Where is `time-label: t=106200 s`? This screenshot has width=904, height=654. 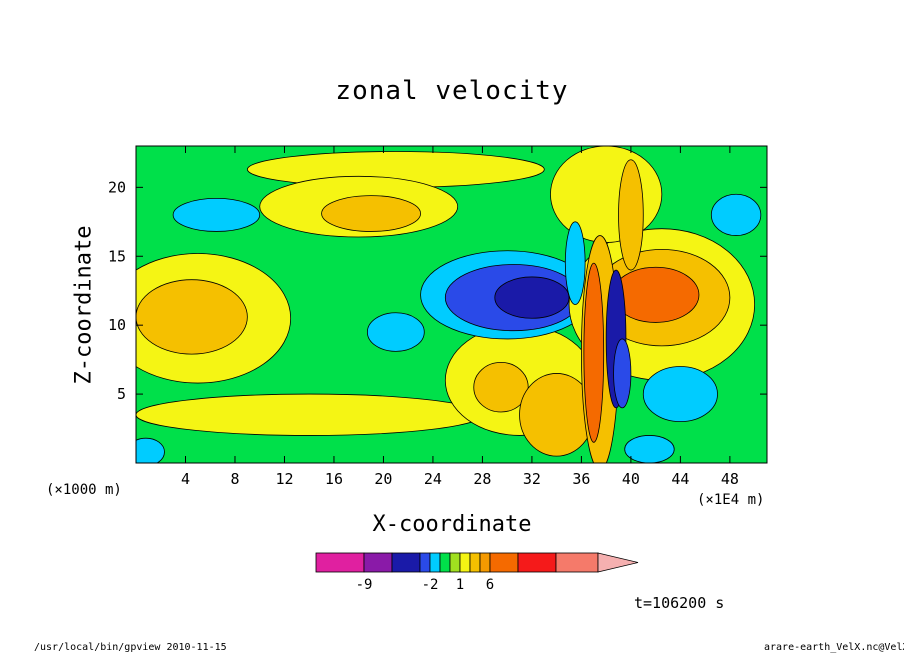
time-label: t=106200 s is located at coordinates (679, 603).